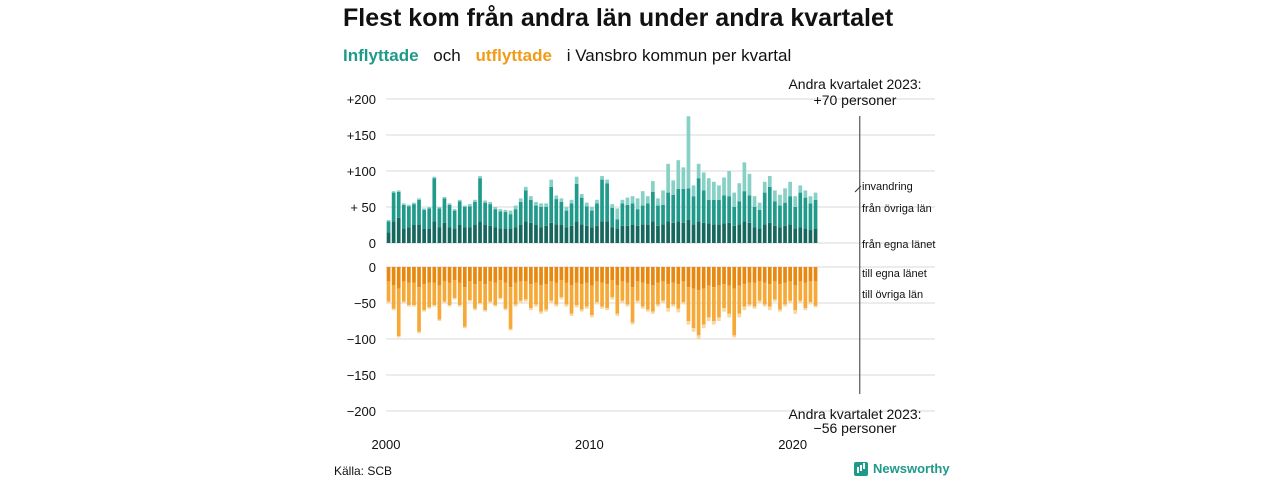  I want to click on annotation-top-line1: Andra kvartalet 2023:, so click(854, 84).